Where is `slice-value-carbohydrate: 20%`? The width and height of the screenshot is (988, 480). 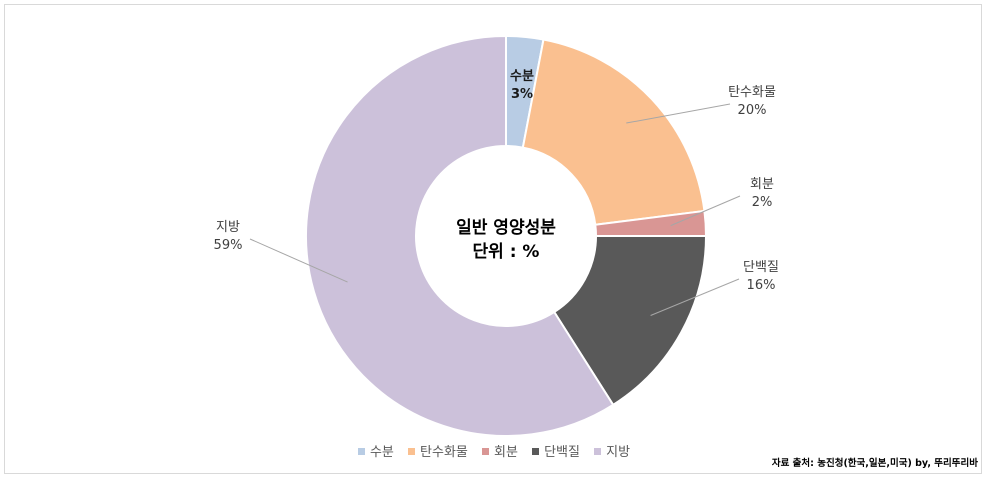
slice-value-carbohydrate: 20% is located at coordinates (752, 110).